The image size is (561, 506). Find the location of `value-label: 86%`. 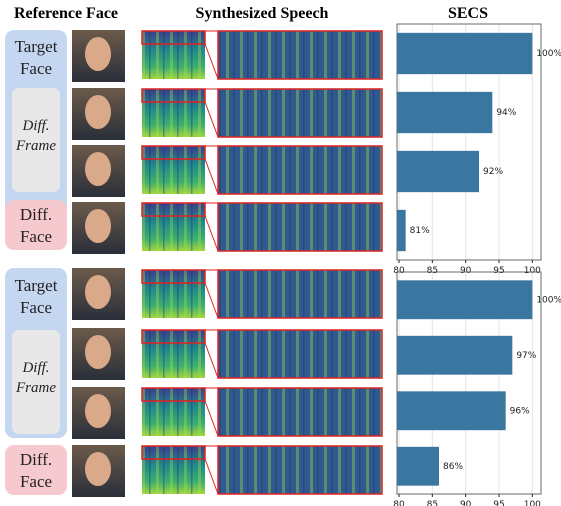

value-label: 86% is located at coordinates (453, 467).